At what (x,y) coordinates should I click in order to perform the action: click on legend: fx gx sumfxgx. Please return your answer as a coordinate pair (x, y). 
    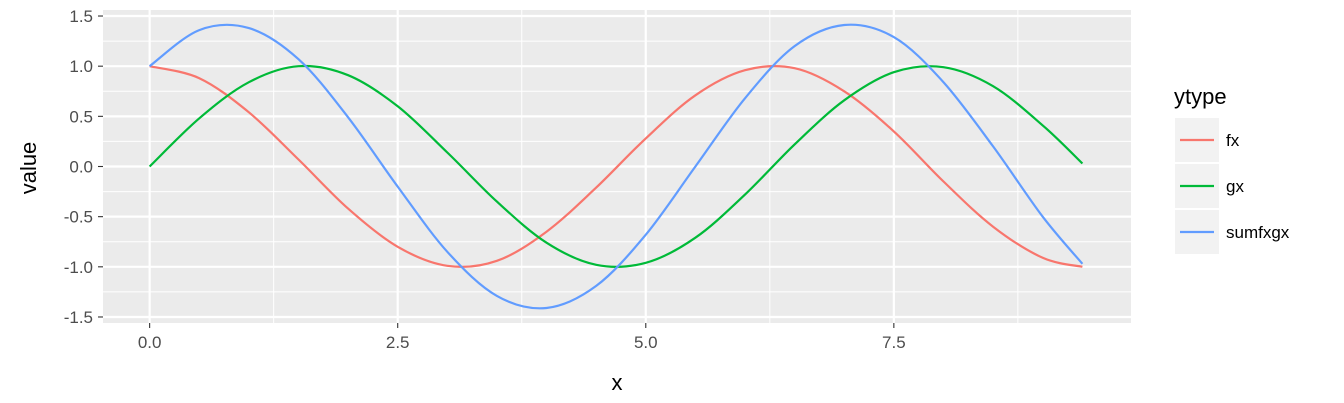
    Looking at the image, I should click on (1232, 186).